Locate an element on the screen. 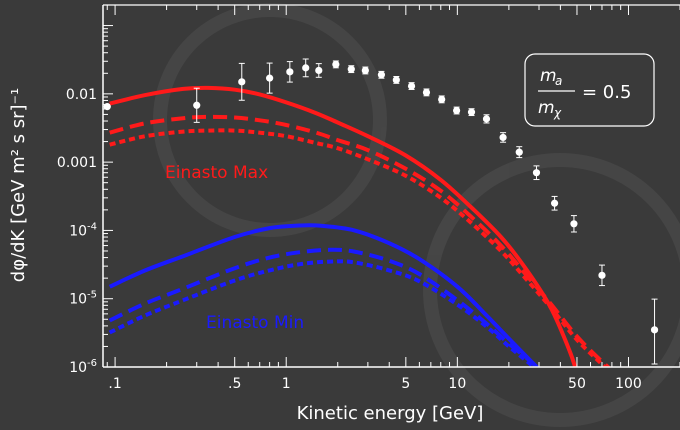  x-tick-label: 10 is located at coordinates (457, 384).